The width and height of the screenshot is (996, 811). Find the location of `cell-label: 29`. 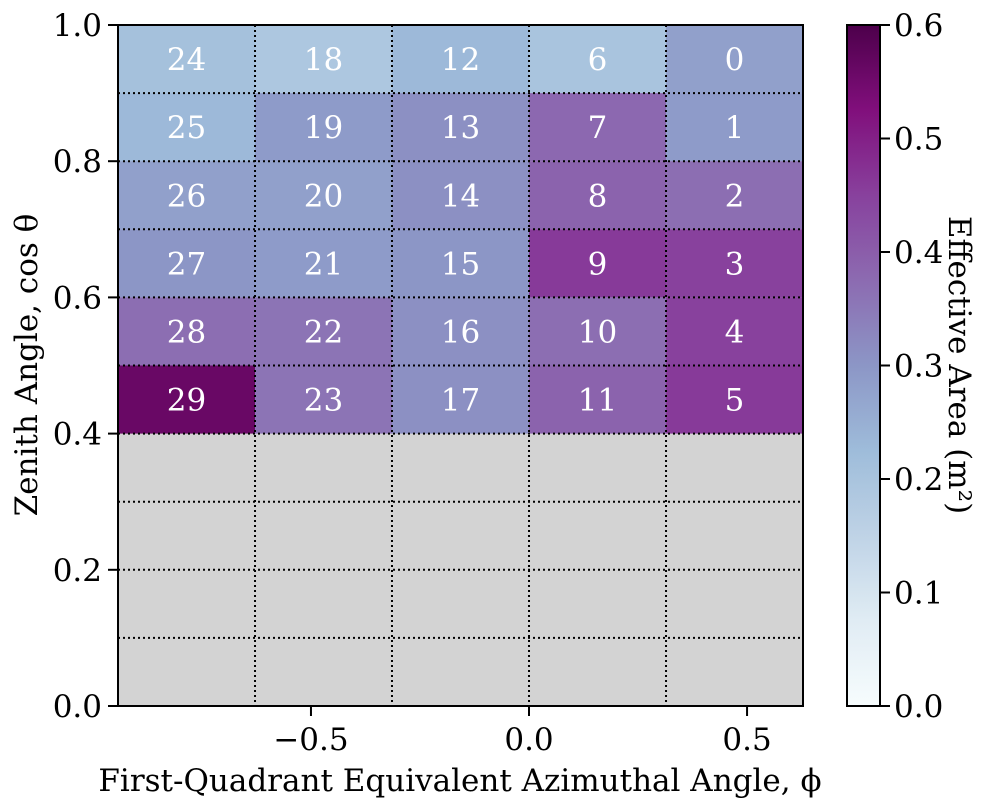

cell-label: 29 is located at coordinates (186, 401).